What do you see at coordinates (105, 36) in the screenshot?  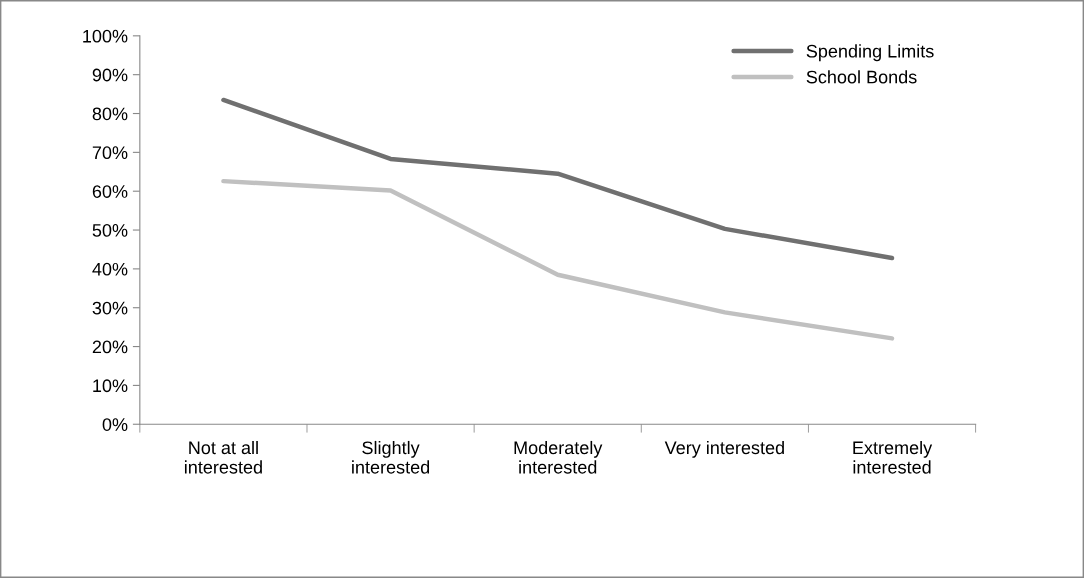 I see `y-tick-label: 100%` at bounding box center [105, 36].